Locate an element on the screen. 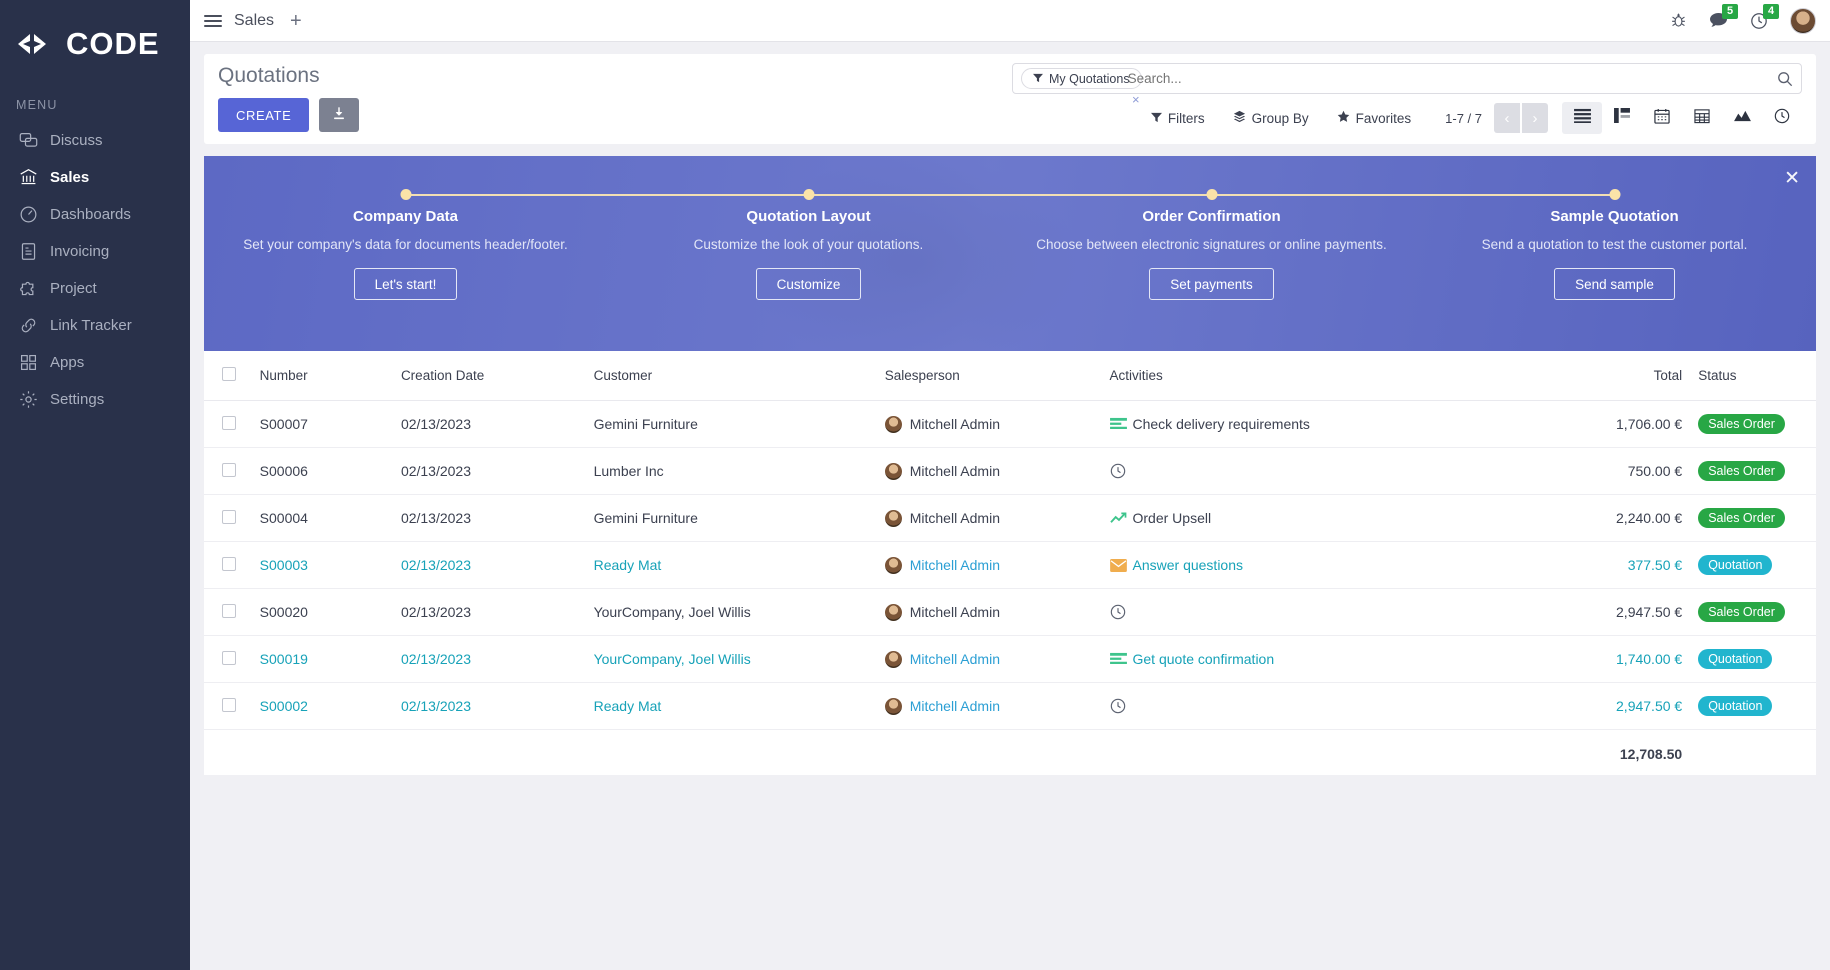 The width and height of the screenshot is (1830, 970). menu-toggle-icon is located at coordinates (213, 20).